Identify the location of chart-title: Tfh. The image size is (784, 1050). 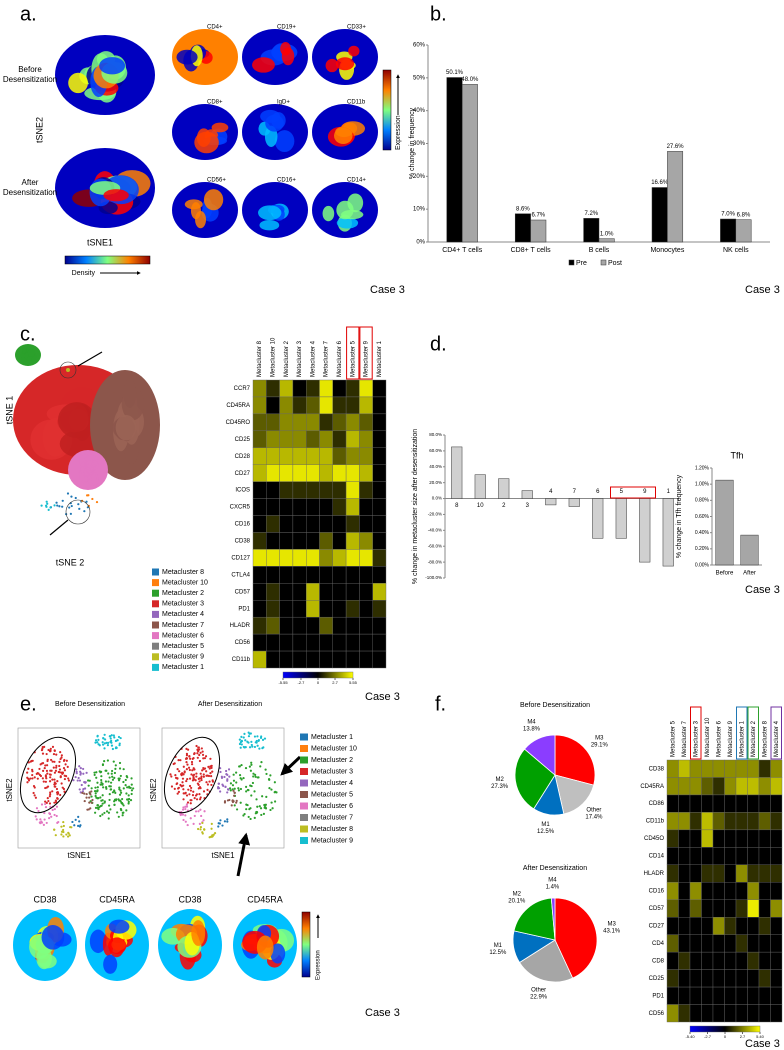
(736, 455).